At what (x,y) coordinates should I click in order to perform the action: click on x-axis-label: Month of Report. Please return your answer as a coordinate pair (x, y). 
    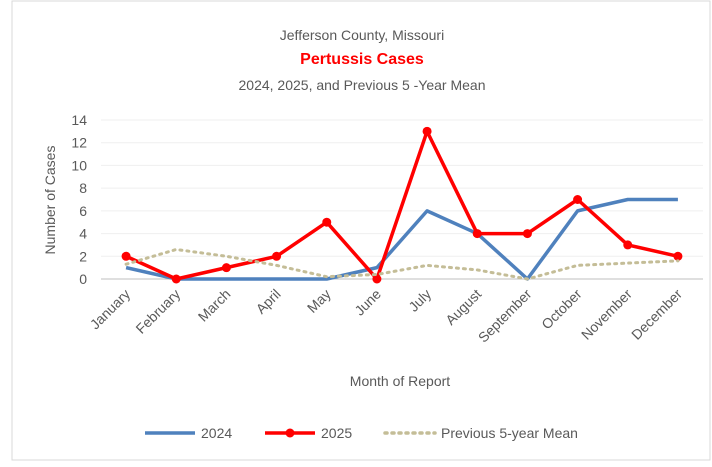
    Looking at the image, I should click on (400, 381).